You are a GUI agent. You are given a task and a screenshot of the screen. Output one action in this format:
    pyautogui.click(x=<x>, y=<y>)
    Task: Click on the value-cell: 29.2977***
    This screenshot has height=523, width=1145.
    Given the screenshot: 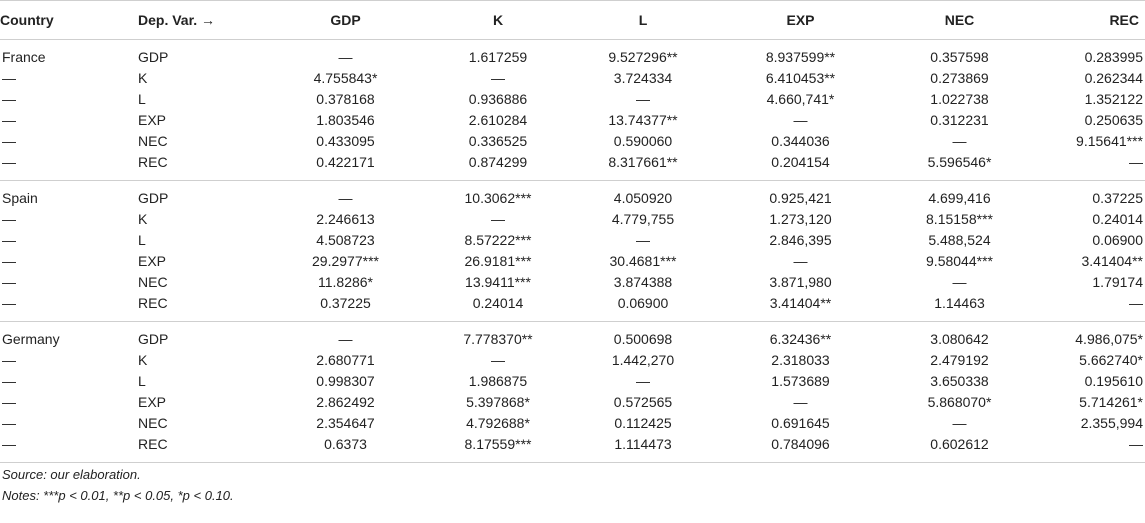 What is the action you would take?
    pyautogui.click(x=345, y=261)
    